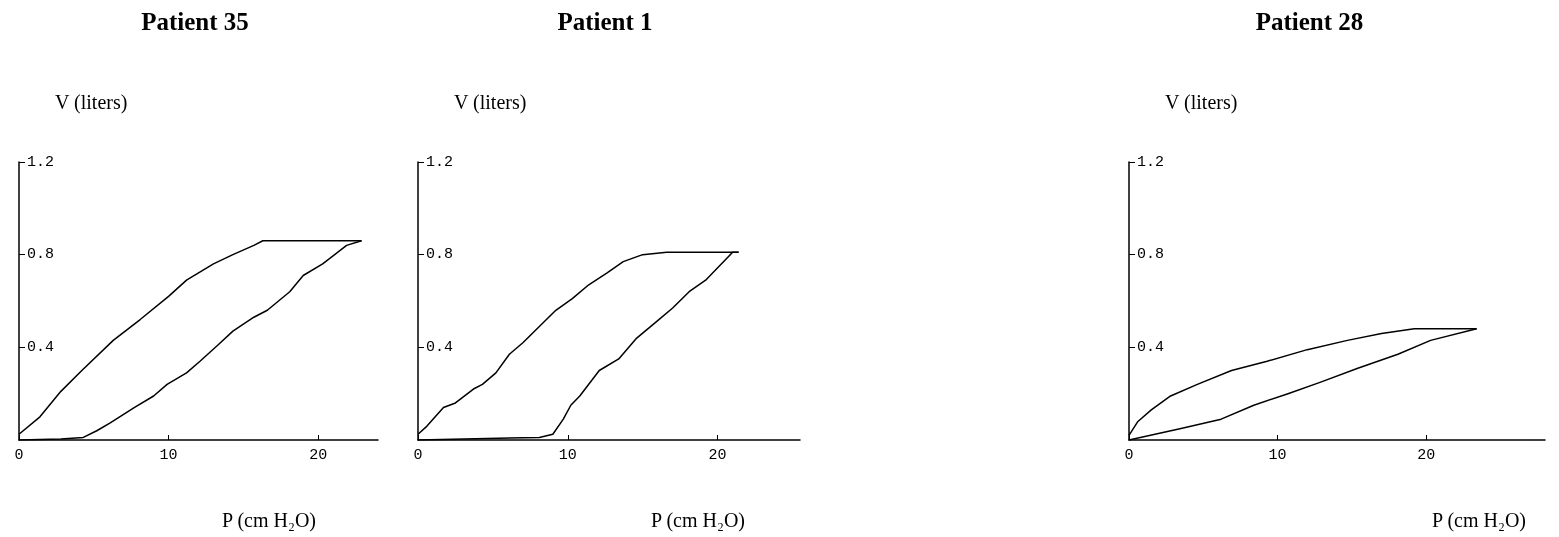 This screenshot has height=537, width=1559. Describe the element at coordinates (195, 21) in the screenshot. I see `chart-title: Patient 35` at that location.